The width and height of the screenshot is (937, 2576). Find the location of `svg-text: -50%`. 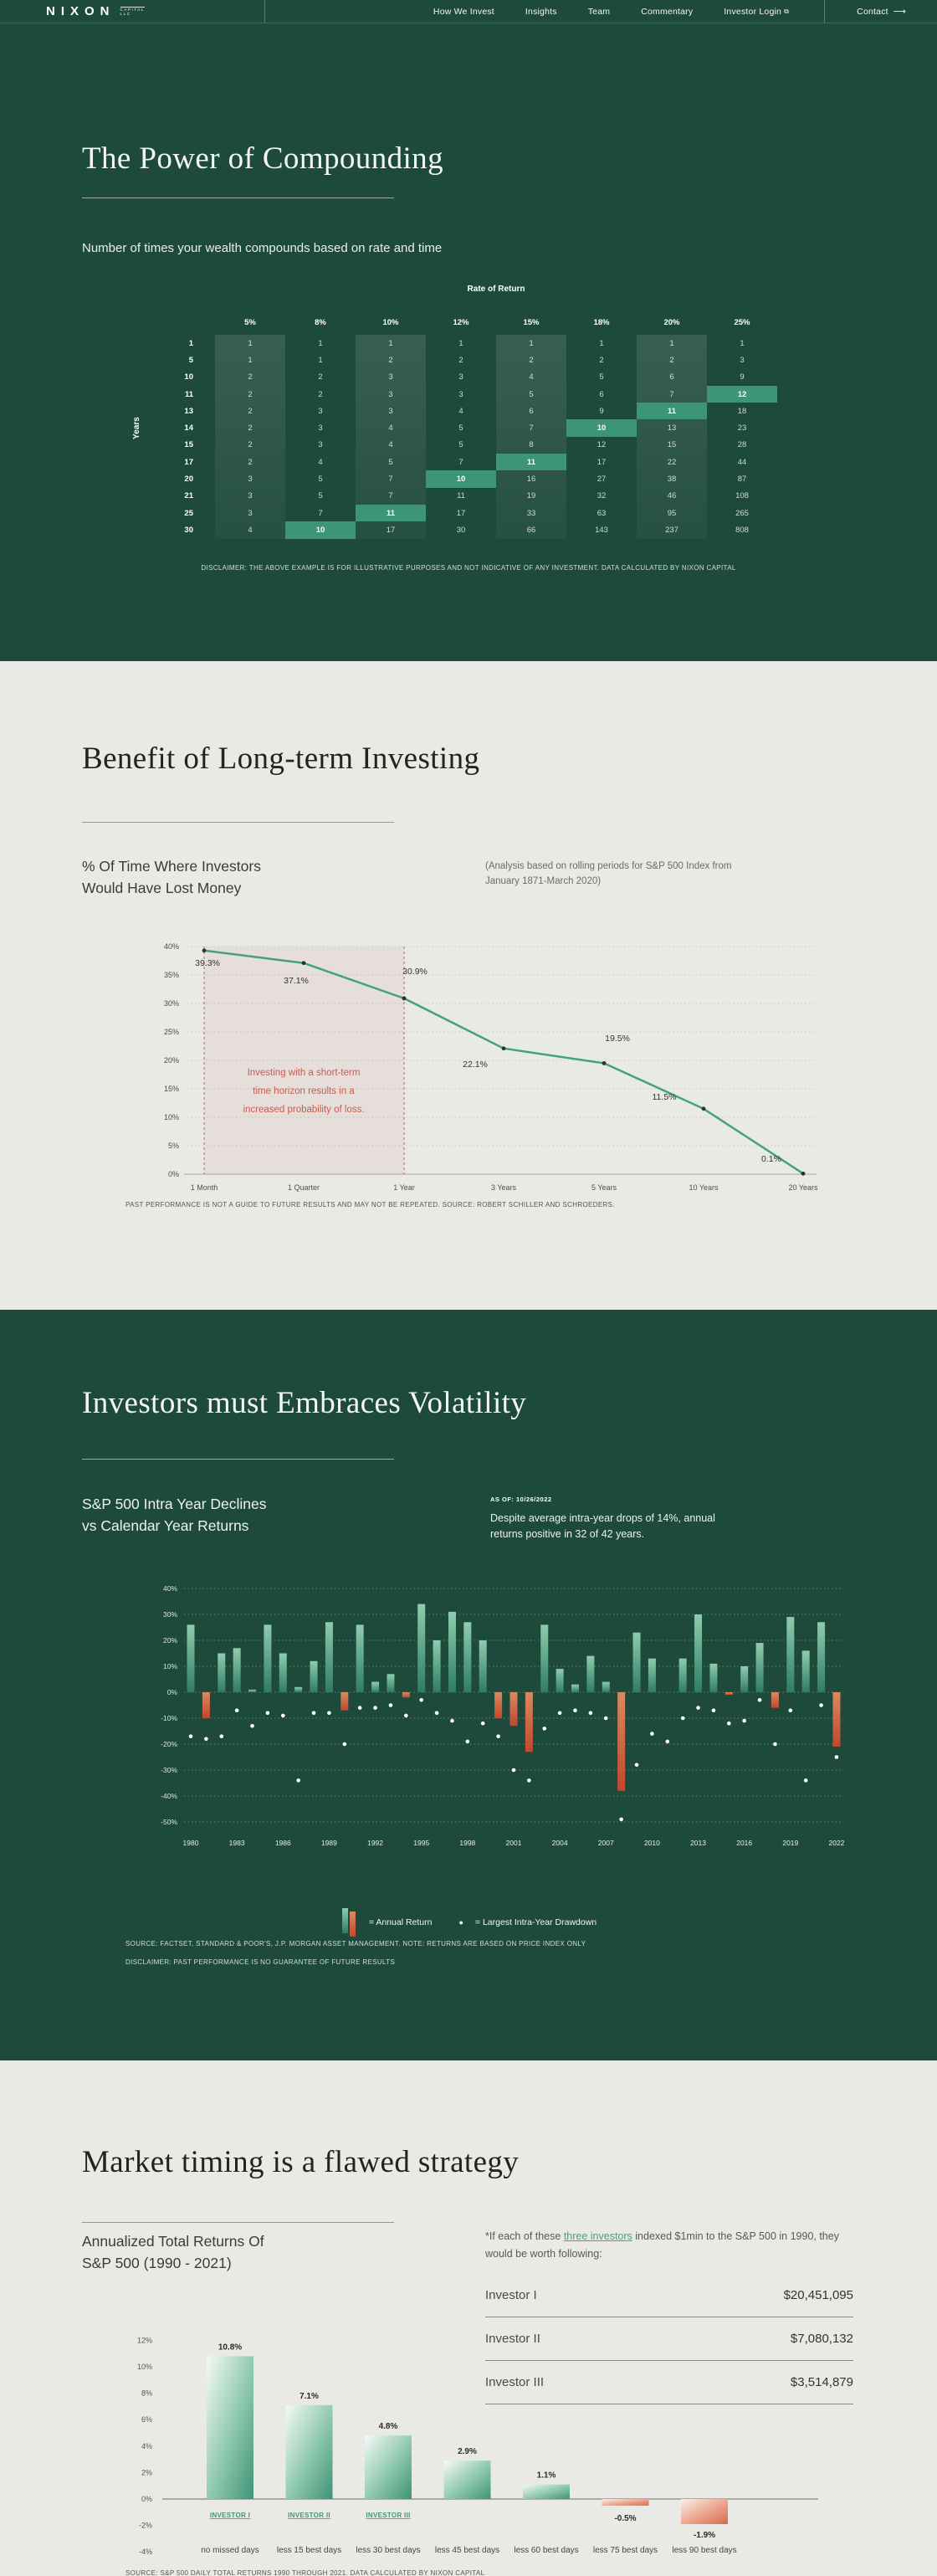

svg-text: -50% is located at coordinates (169, 1822).